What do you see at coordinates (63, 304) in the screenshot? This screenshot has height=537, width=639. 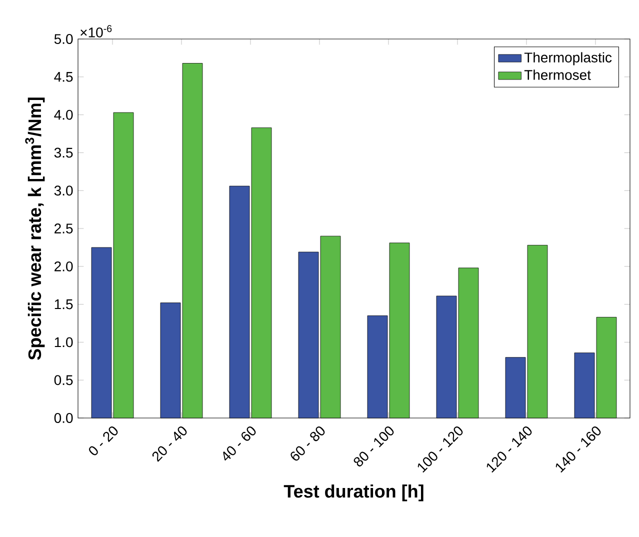 I see `y-tick-label: 1.5` at bounding box center [63, 304].